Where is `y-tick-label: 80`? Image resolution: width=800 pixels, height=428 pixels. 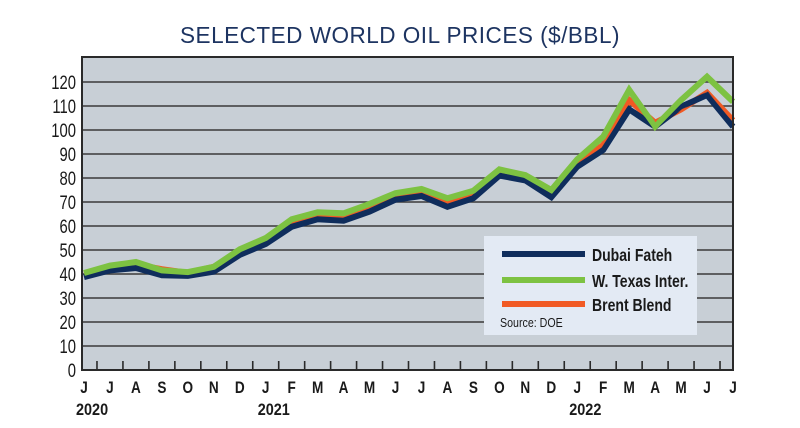
y-tick-label: 80 is located at coordinates (68, 178).